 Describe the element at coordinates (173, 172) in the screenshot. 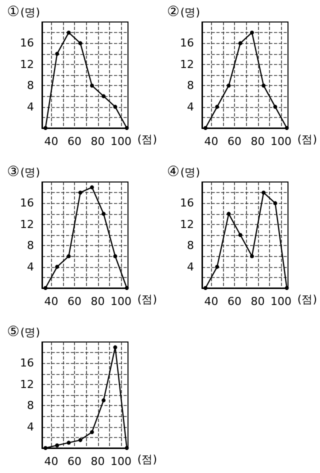

I see `chart-title: ④` at that location.